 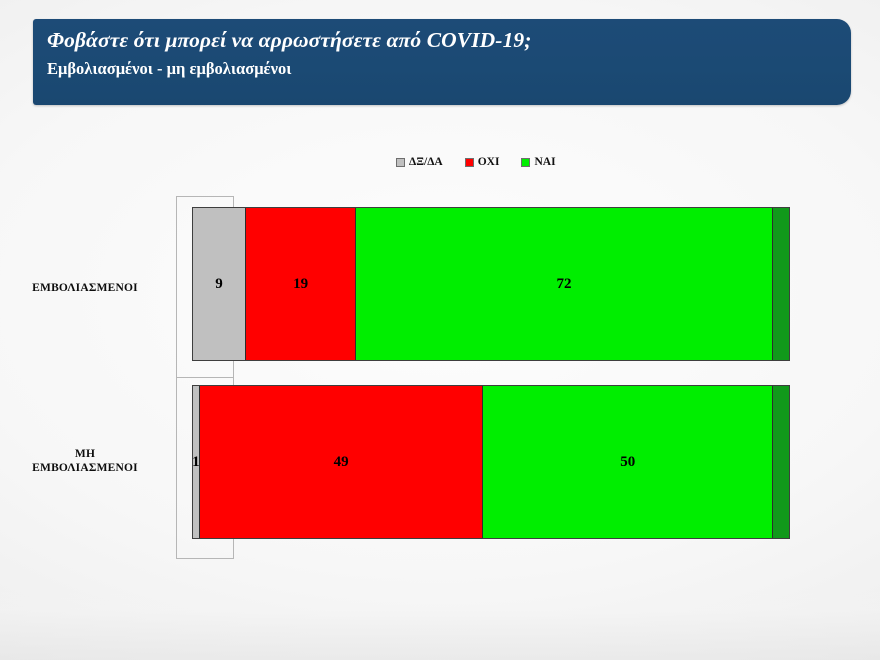 I want to click on footer-band: alco The pulse of society, so click(x=440, y=624).